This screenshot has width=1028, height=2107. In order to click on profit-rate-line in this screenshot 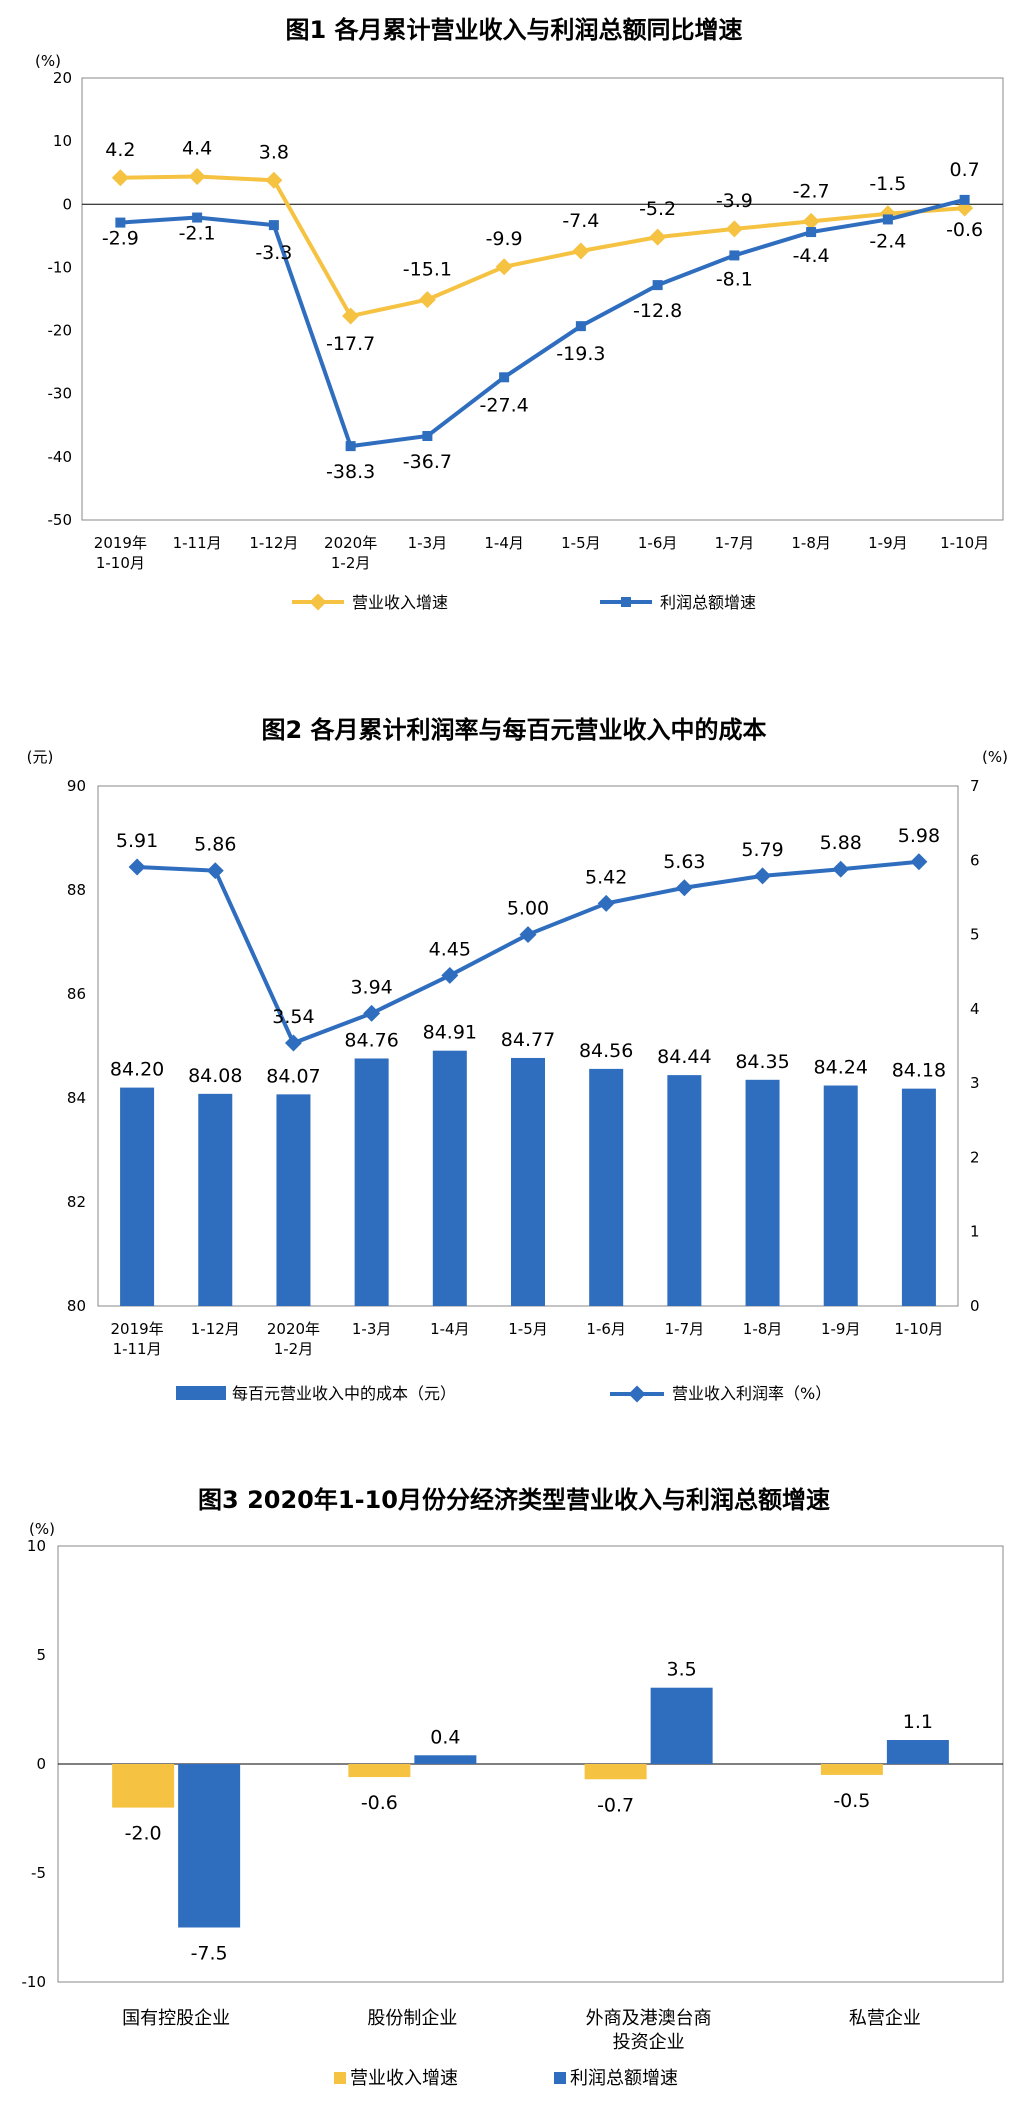, I will do `click(528, 952)`.